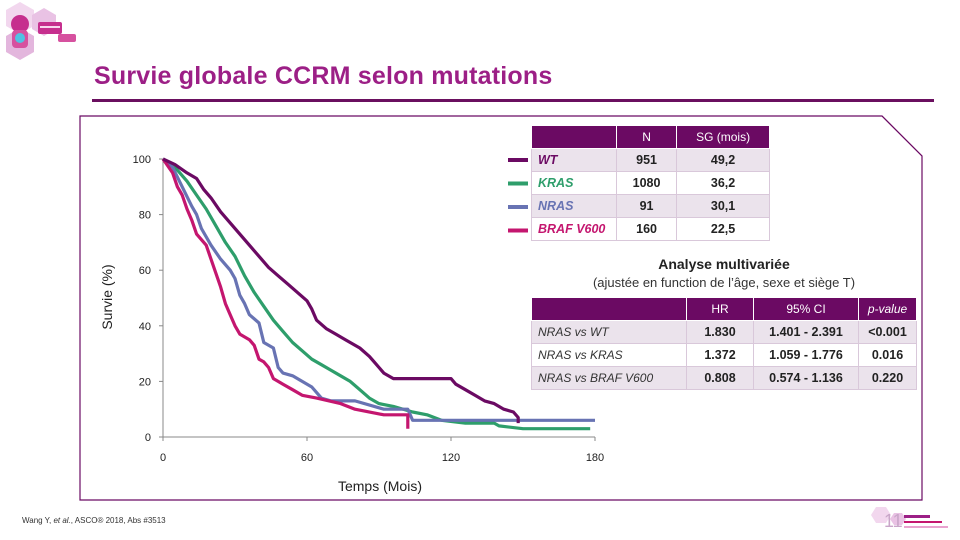 Image resolution: width=960 pixels, height=540 pixels. Describe the element at coordinates (307, 458) in the screenshot. I see `x-tick-label: 60` at that location.